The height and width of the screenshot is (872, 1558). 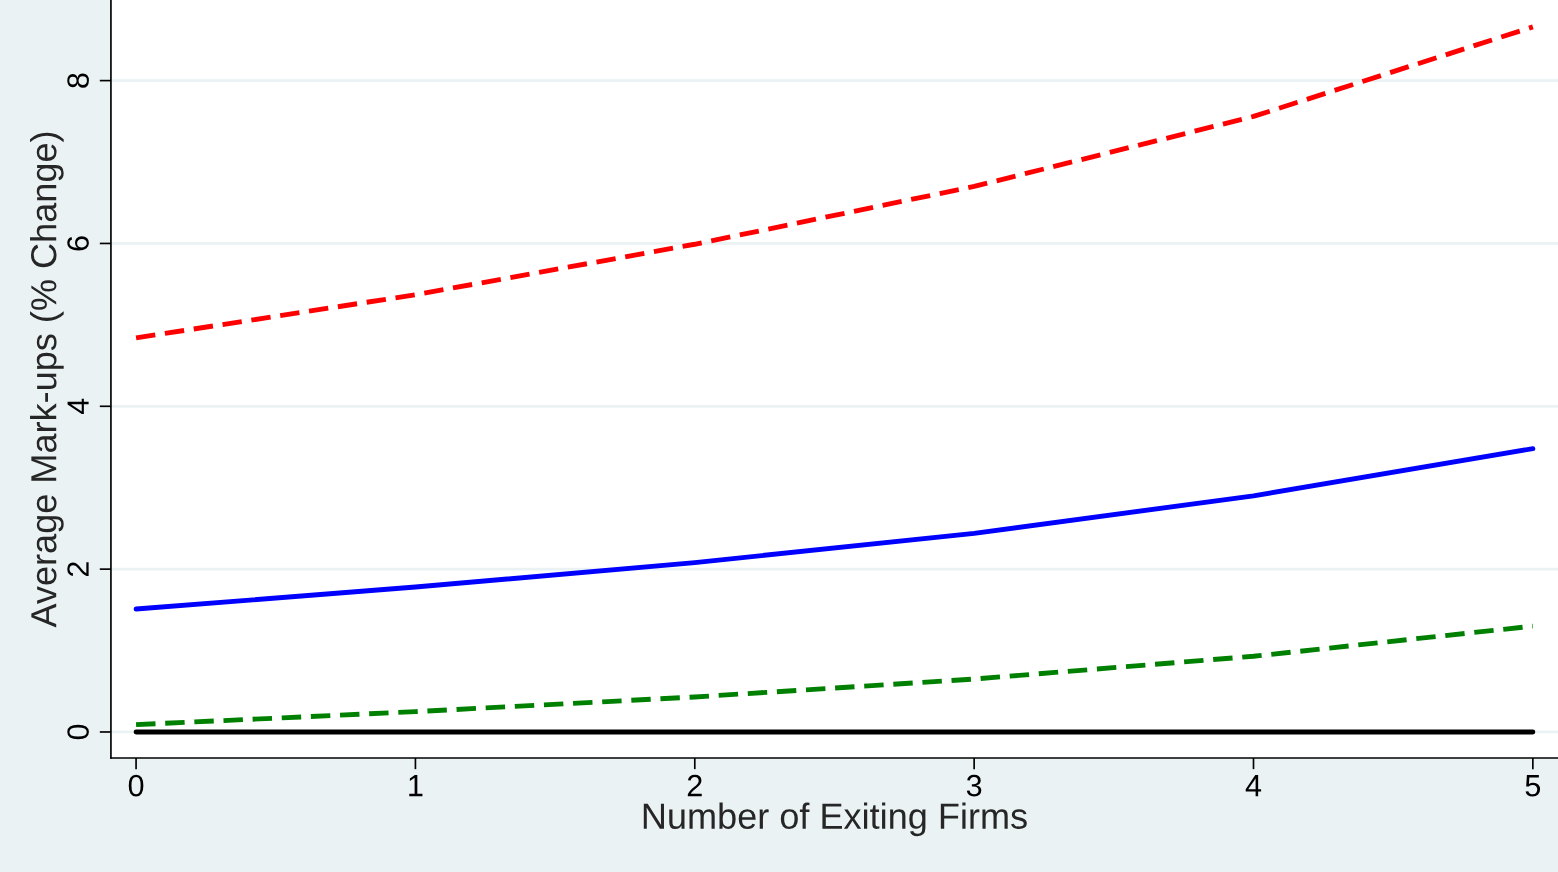 What do you see at coordinates (78, 569) in the screenshot?
I see `y-tick-label: 2` at bounding box center [78, 569].